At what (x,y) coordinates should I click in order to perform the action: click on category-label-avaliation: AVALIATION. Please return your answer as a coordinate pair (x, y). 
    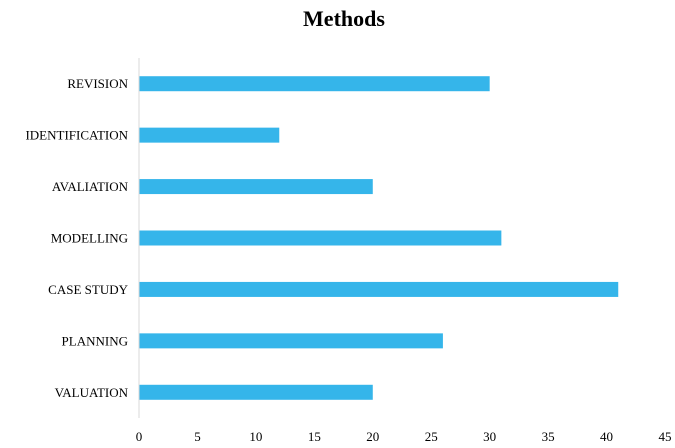
    Looking at the image, I should click on (90, 186).